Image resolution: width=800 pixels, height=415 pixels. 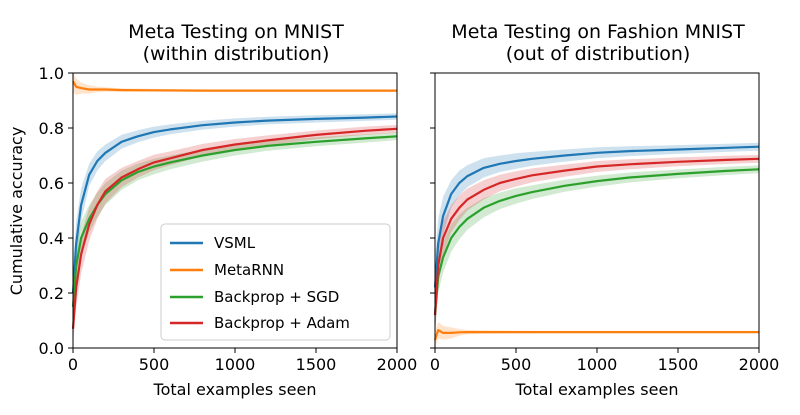 What do you see at coordinates (249, 270) in the screenshot?
I see `legend-label-metarnn: MetaRNN` at bounding box center [249, 270].